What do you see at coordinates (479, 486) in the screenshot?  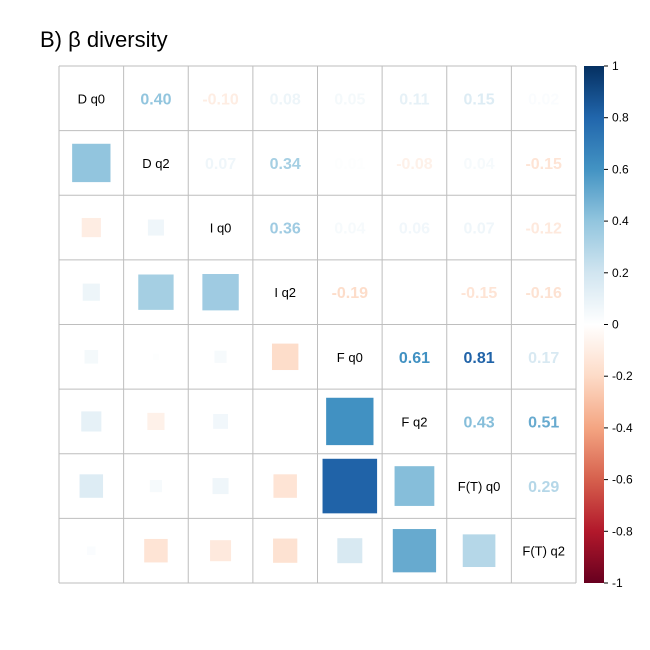 I see `variable-label: F(T) q0` at bounding box center [479, 486].